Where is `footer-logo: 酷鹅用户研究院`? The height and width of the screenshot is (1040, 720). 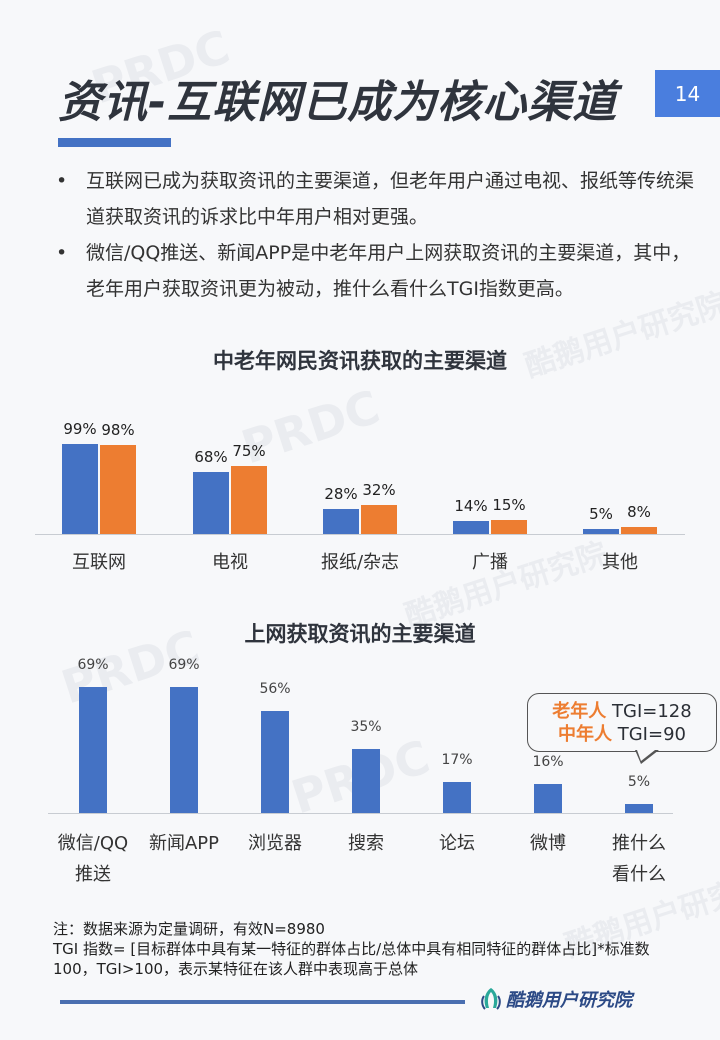
footer-logo: 酷鹅用户研究院 is located at coordinates (556, 999).